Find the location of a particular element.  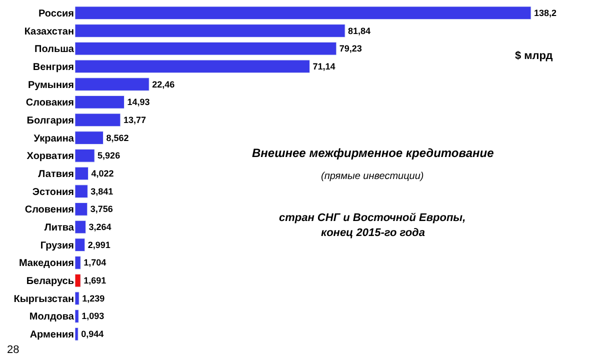

annotation: конец 2015-го года is located at coordinates (373, 233).